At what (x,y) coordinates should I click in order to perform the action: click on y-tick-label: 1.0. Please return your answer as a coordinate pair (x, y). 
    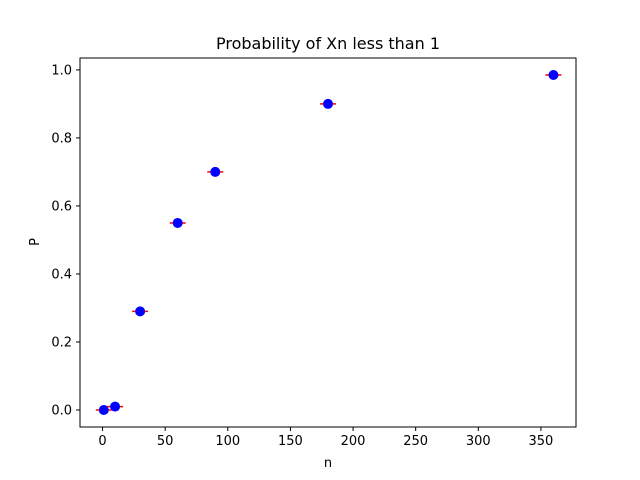
    Looking at the image, I should click on (61, 70).